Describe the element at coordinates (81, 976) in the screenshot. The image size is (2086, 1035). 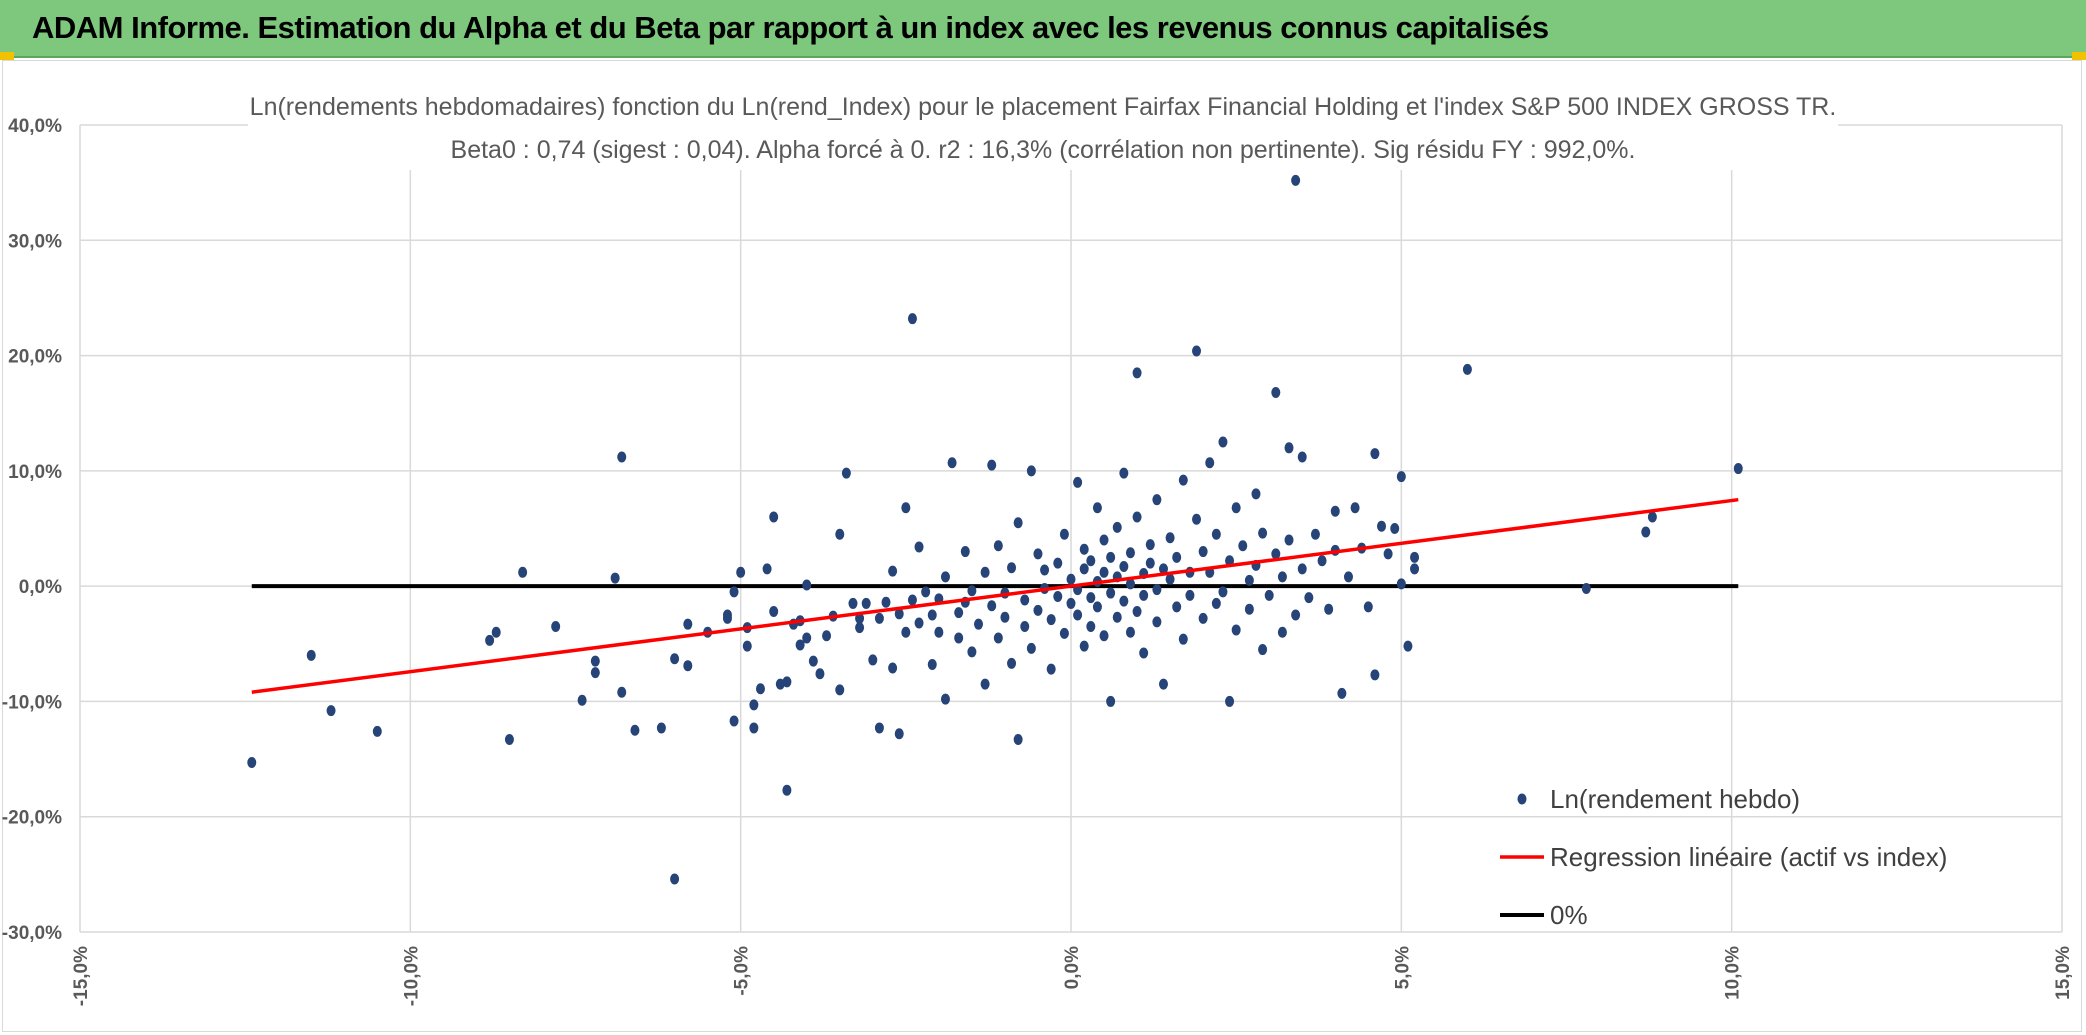
I see `x-tick-label: -15,0%` at that location.